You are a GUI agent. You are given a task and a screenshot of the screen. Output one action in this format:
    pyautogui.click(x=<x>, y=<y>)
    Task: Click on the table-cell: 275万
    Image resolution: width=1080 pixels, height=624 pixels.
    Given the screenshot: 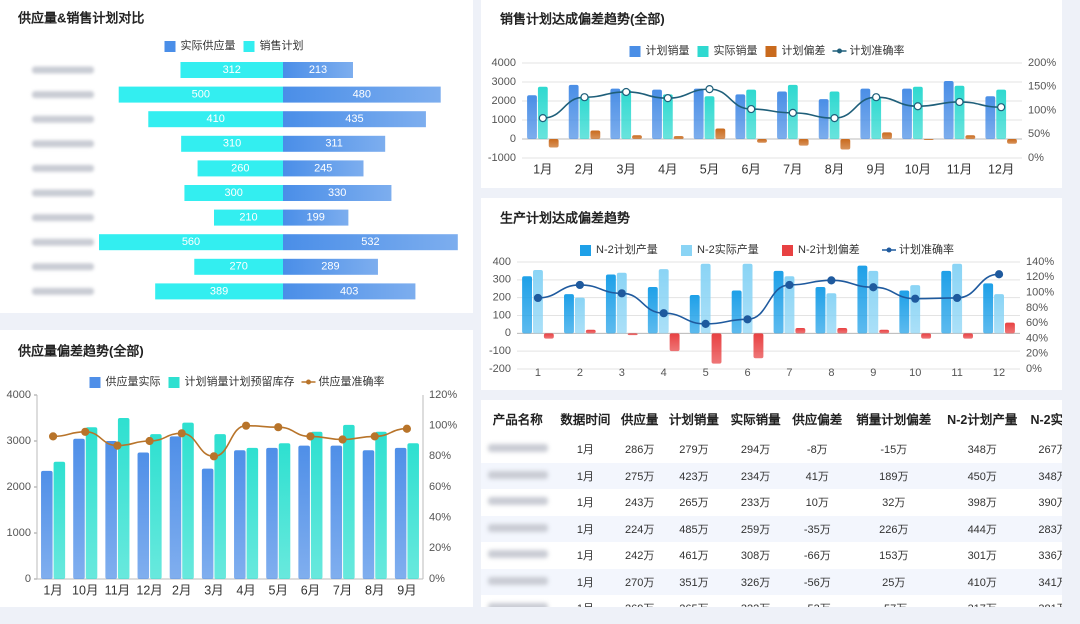 What is the action you would take?
    pyautogui.click(x=640, y=475)
    